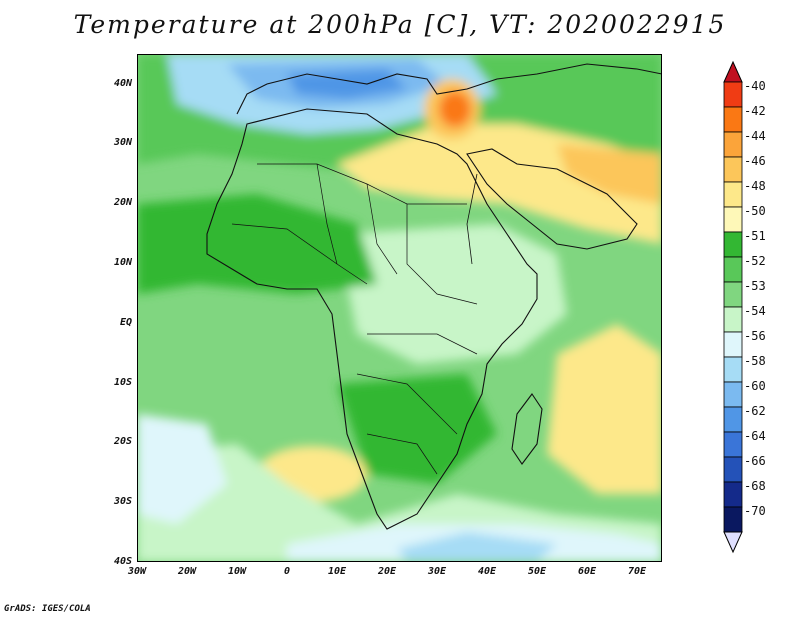 The image size is (800, 618). What do you see at coordinates (122, 501) in the screenshot?
I see `lat-label: 30S` at bounding box center [122, 501].